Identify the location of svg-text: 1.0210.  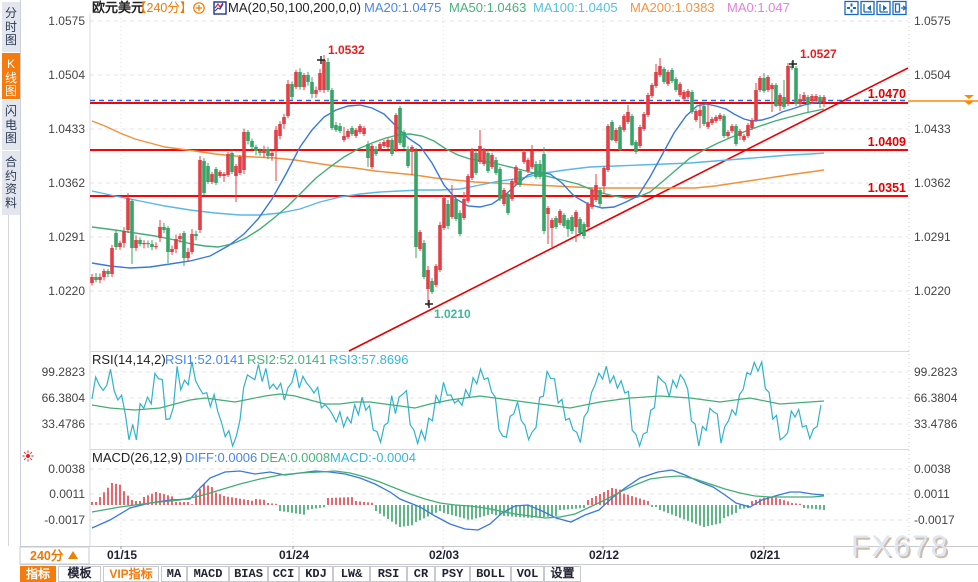
(452, 314).